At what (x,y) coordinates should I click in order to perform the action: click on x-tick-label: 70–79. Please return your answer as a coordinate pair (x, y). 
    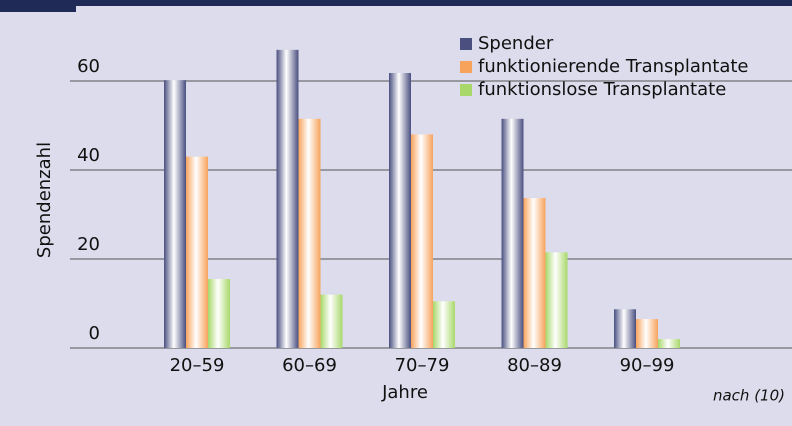
    Looking at the image, I should click on (422, 365).